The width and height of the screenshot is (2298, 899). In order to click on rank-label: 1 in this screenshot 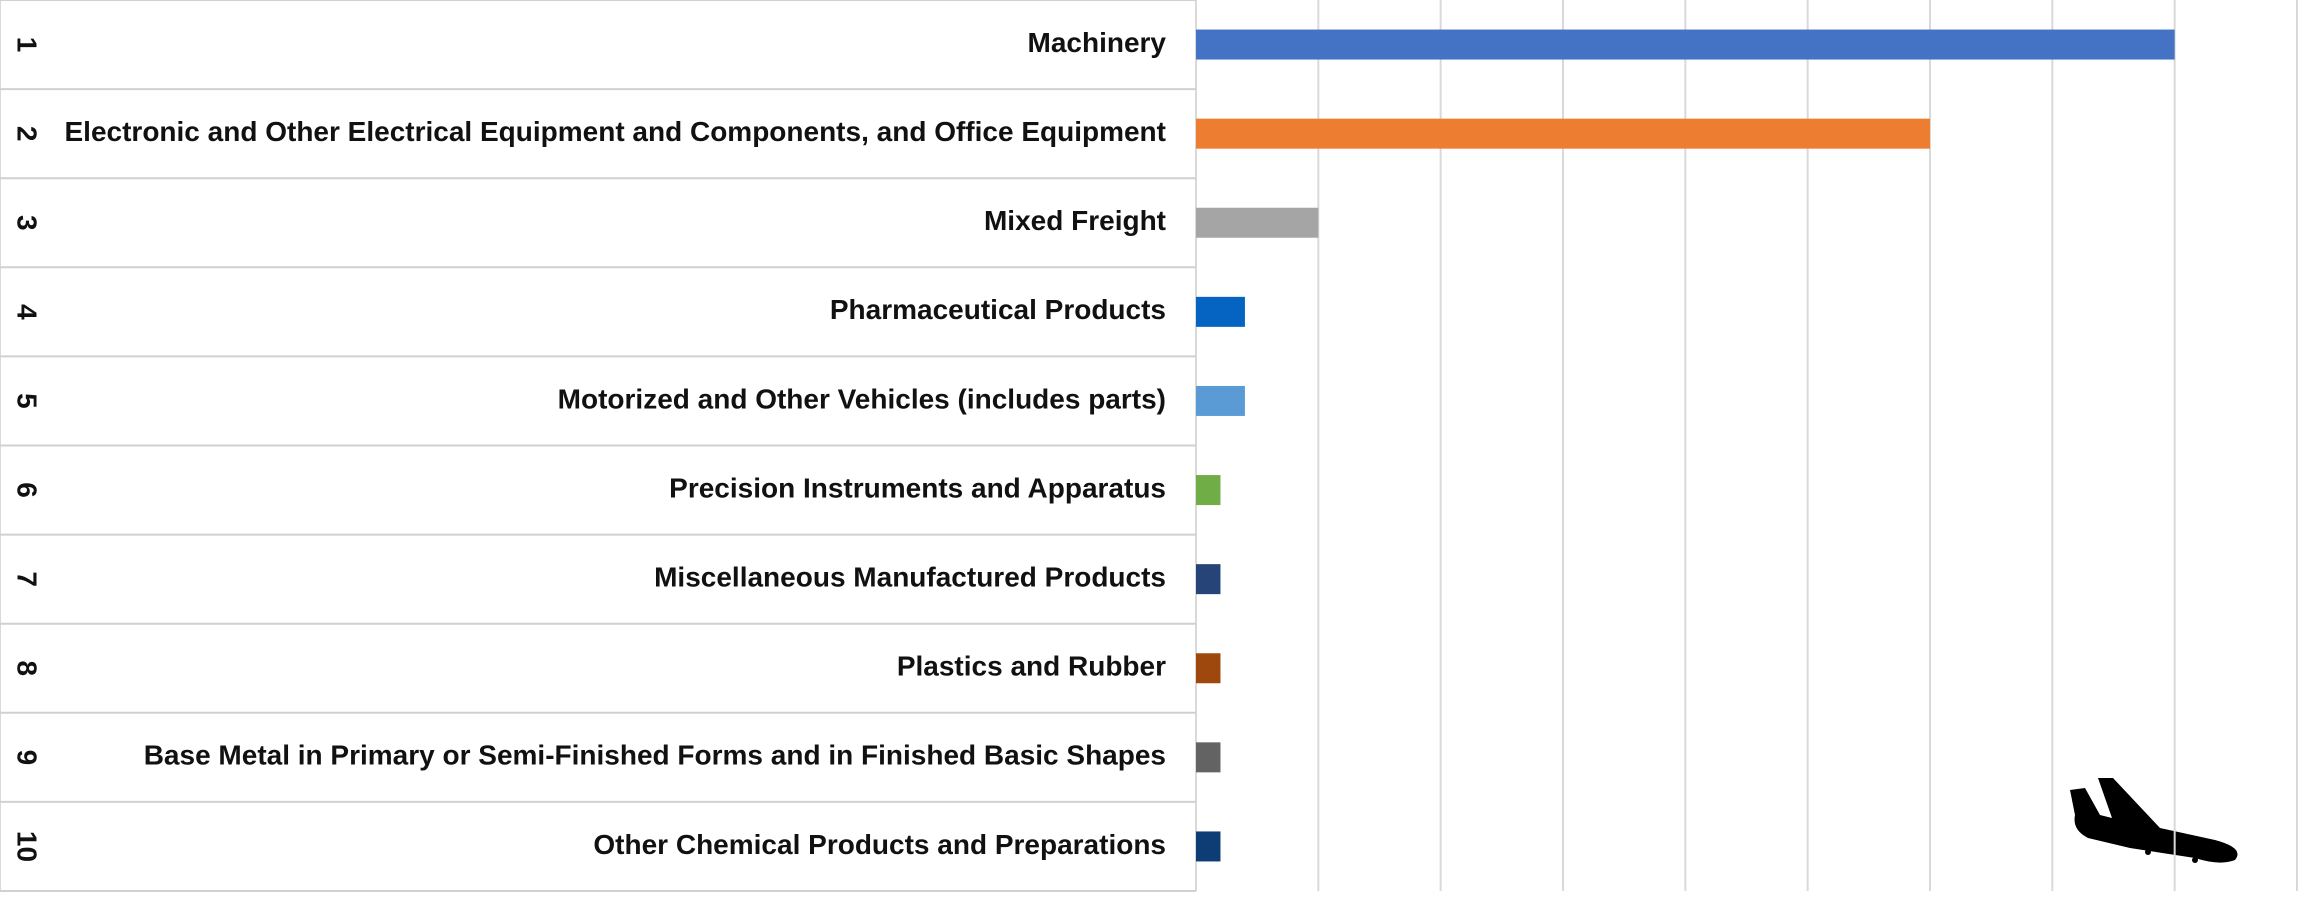, I will do `click(27, 45)`.